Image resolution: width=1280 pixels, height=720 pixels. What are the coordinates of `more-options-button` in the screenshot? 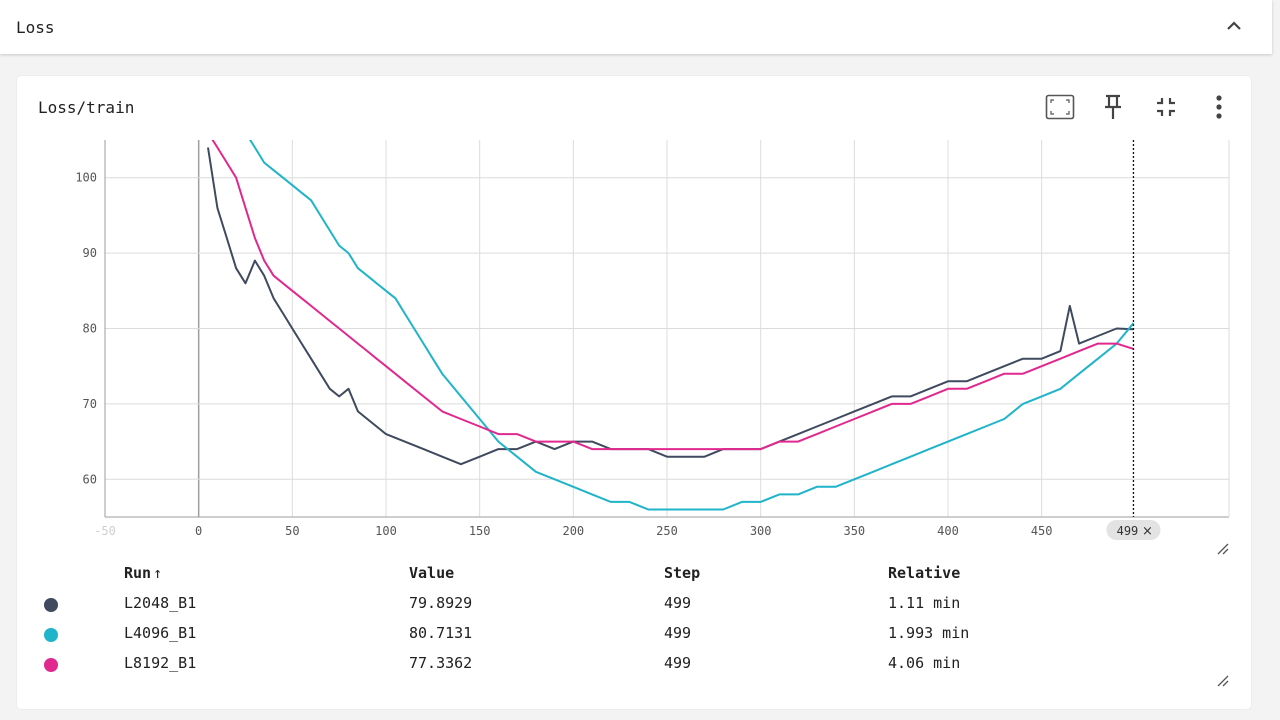 It's located at (1219, 107).